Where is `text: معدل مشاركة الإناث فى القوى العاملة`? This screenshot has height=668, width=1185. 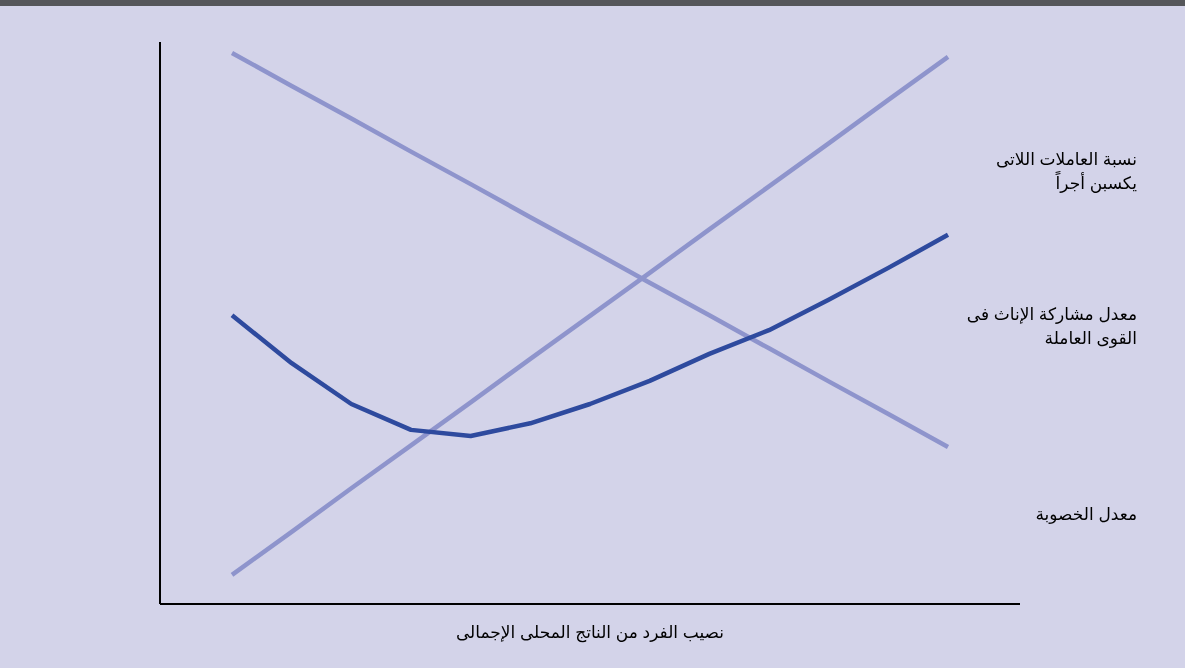 text: معدل مشاركة الإناث فى القوى العاملة is located at coordinates (1051, 326).